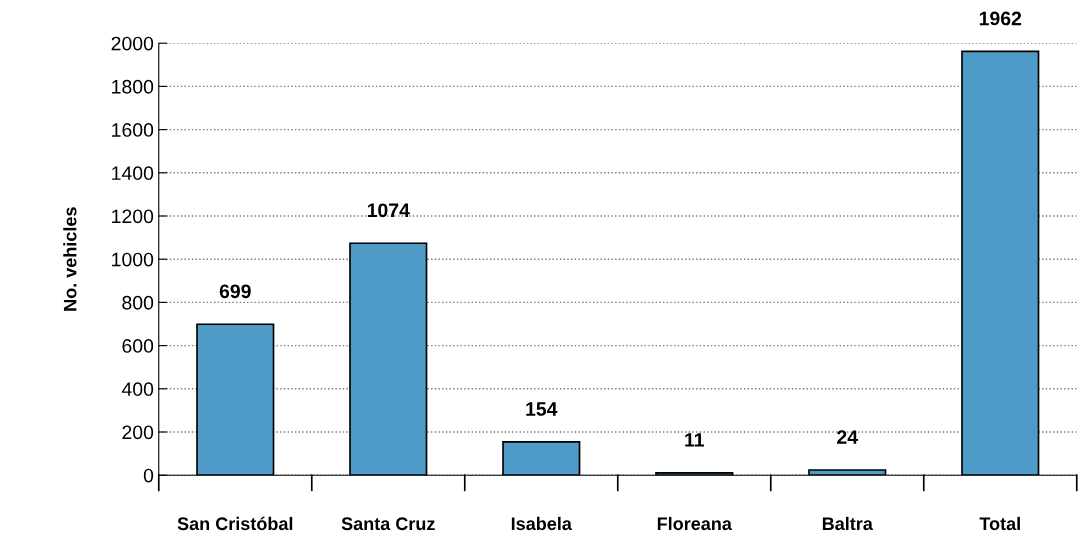 The width and height of the screenshot is (1080, 540). I want to click on y-tick-label: 200, so click(138, 432).